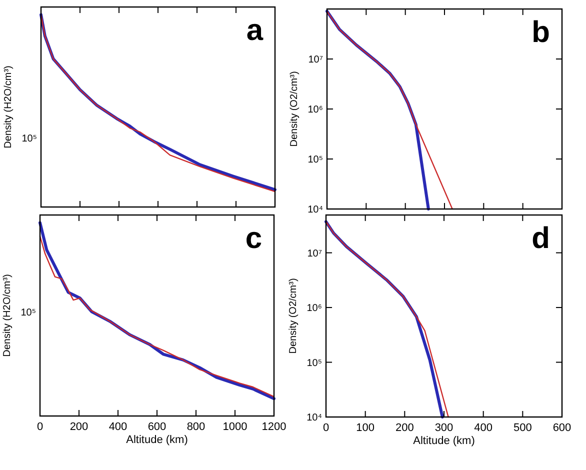  Describe the element at coordinates (196, 427) in the screenshot. I see `x-tick-label: 800` at that location.